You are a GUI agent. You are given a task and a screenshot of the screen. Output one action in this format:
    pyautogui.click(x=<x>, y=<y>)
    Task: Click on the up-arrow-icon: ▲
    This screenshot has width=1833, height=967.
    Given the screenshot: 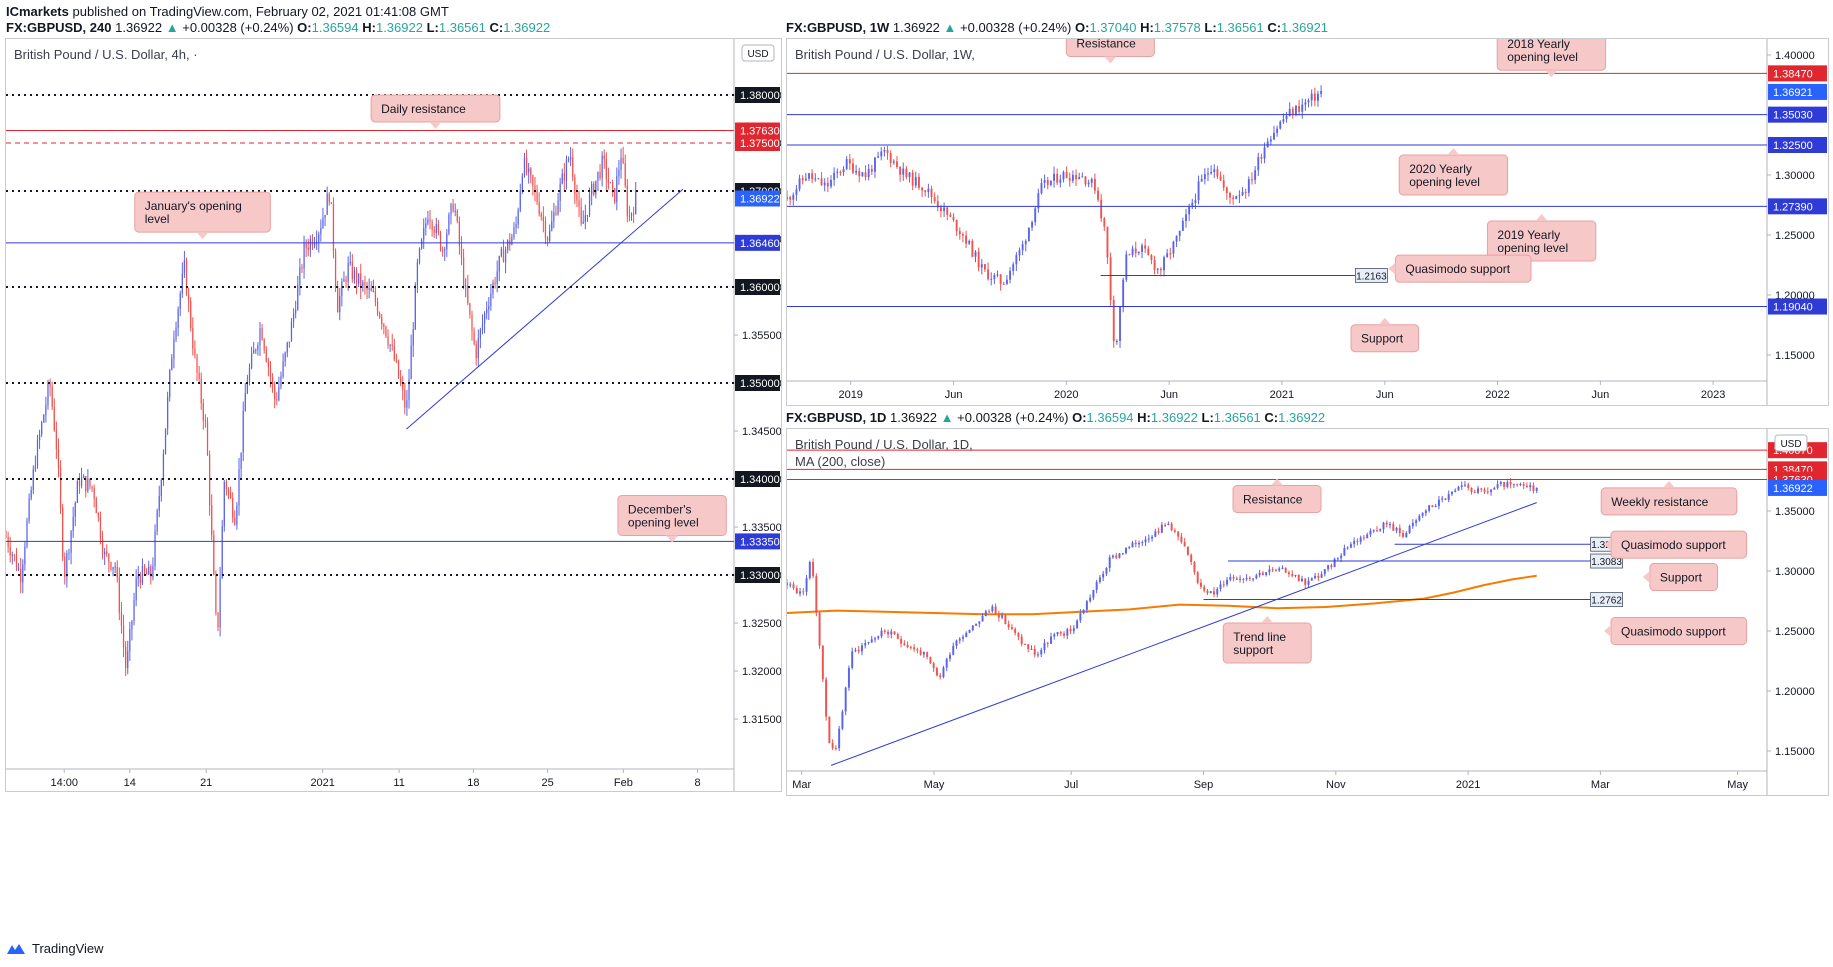 What is the action you would take?
    pyautogui.click(x=172, y=27)
    